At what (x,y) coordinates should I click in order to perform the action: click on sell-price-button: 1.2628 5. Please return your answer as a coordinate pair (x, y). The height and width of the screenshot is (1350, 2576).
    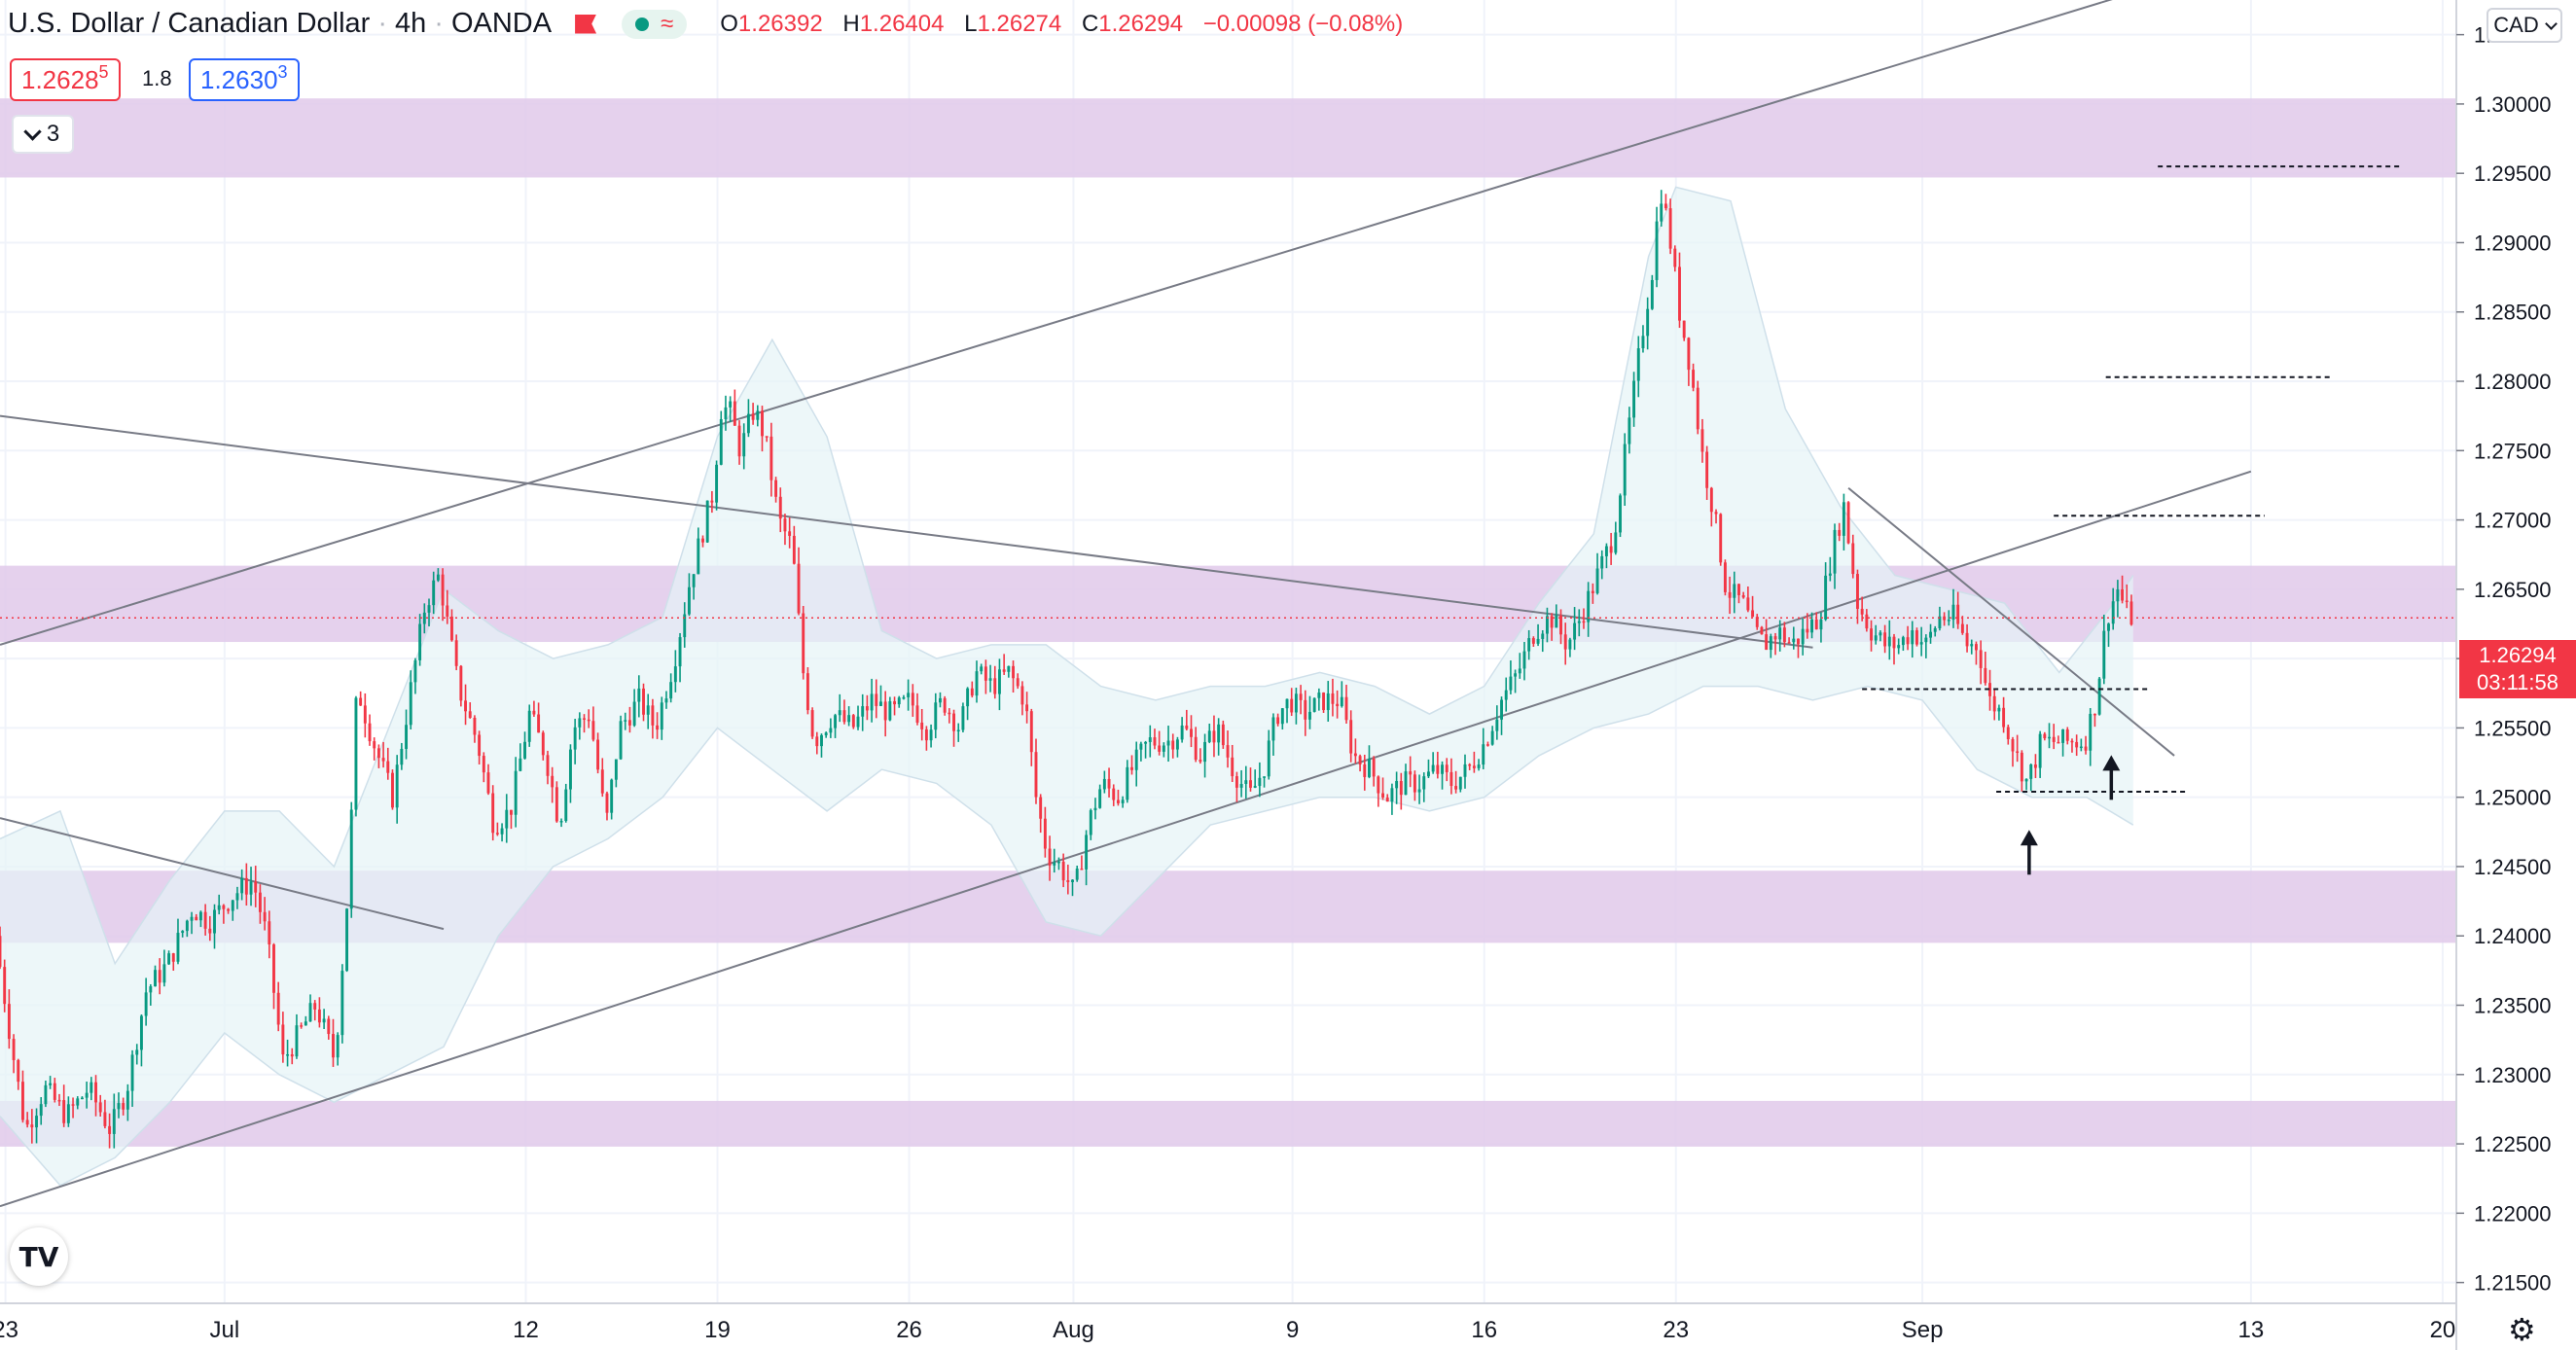
    Looking at the image, I should click on (65, 79).